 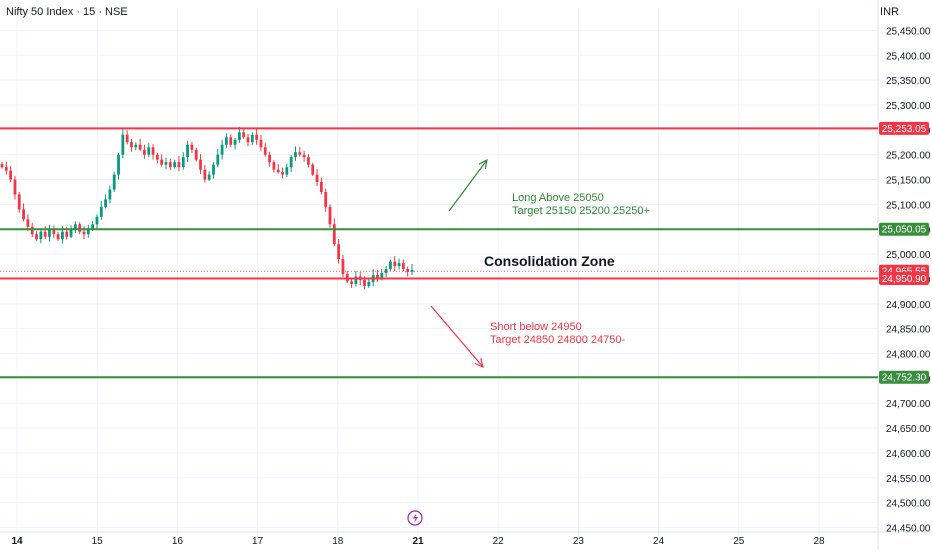 I want to click on x-tick-label: 28, so click(x=819, y=541).